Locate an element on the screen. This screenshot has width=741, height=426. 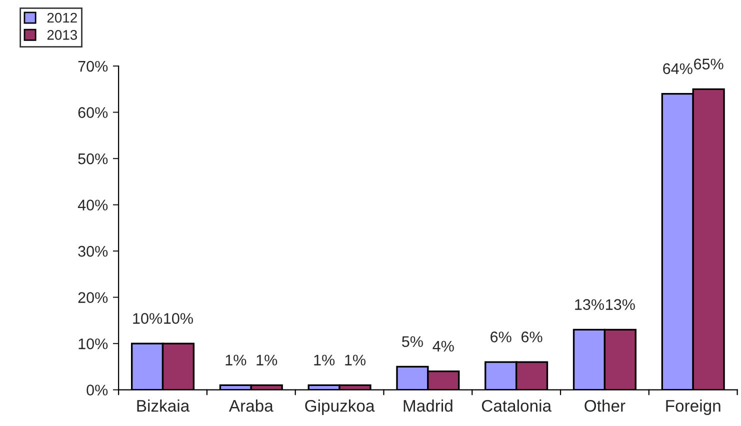
y-tick-label: 50% is located at coordinates (93, 158).